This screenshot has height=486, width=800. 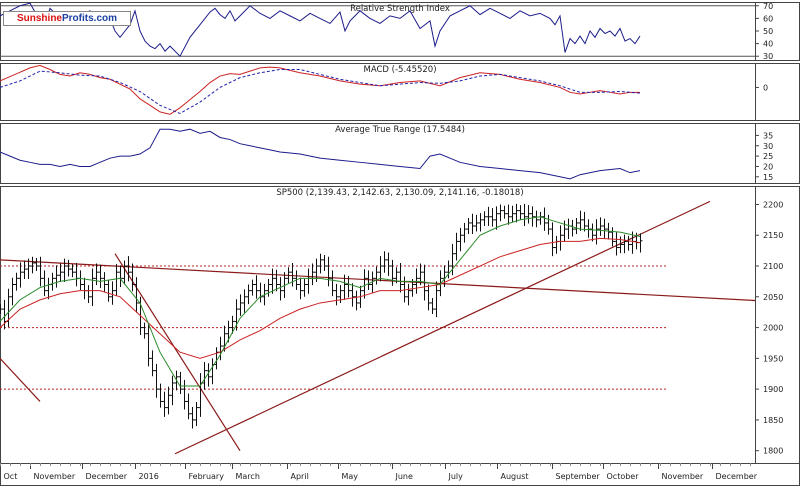 I want to click on y-tick-label: 1850, so click(x=773, y=420).